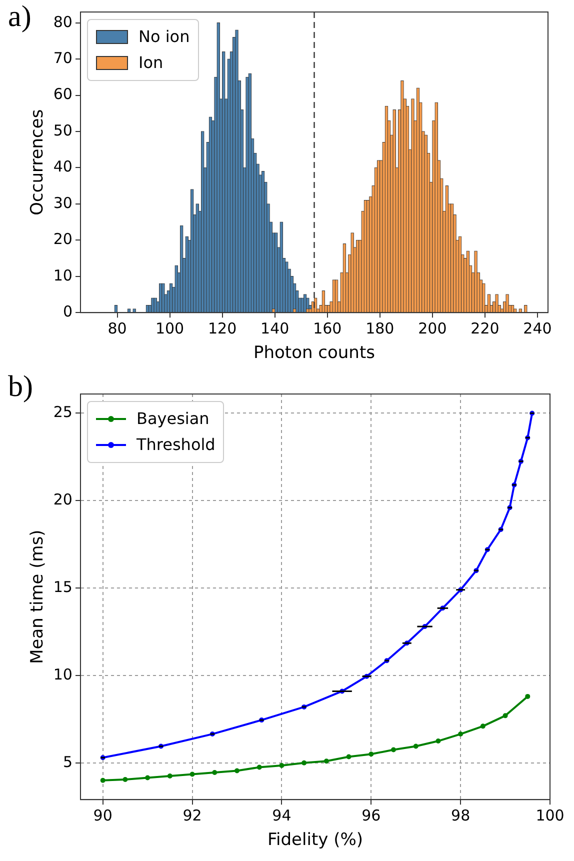 The height and width of the screenshot is (861, 574). What do you see at coordinates (67, 761) in the screenshot?
I see `y-tick-label: 5` at bounding box center [67, 761].